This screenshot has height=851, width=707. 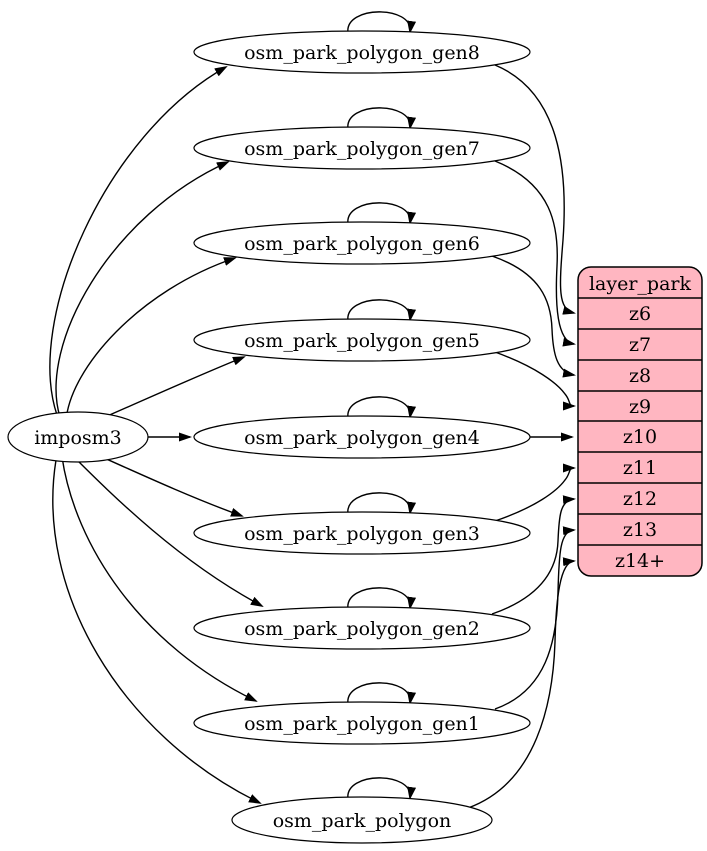 I want to click on edge-imposm3-to-osm-park-polygon, so click(x=157, y=631).